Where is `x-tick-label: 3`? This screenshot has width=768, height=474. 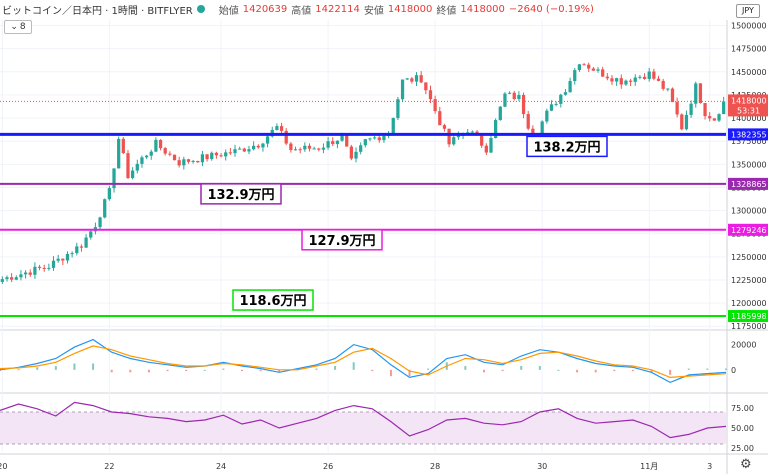
x-tick-label: 3 is located at coordinates (709, 466).